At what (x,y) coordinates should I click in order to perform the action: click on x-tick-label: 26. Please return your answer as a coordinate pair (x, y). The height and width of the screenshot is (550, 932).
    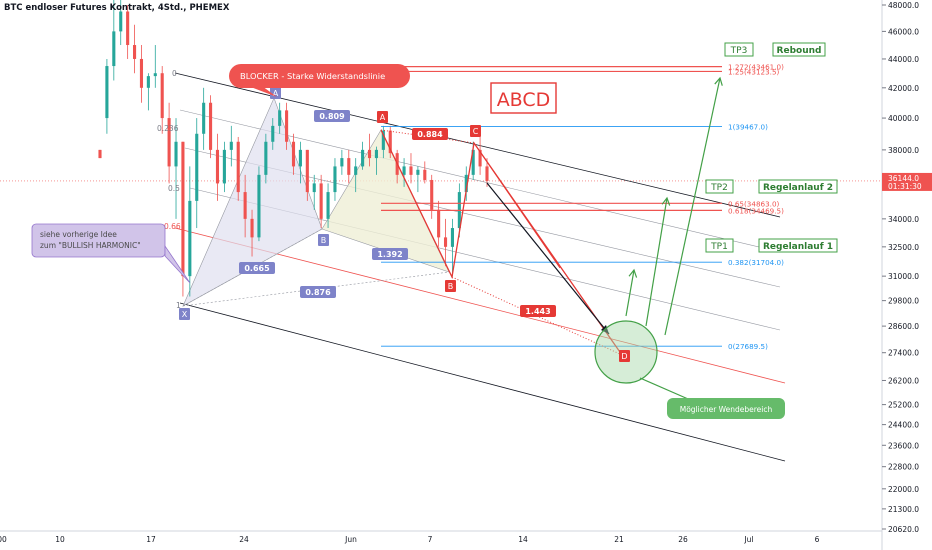
    Looking at the image, I should click on (683, 539).